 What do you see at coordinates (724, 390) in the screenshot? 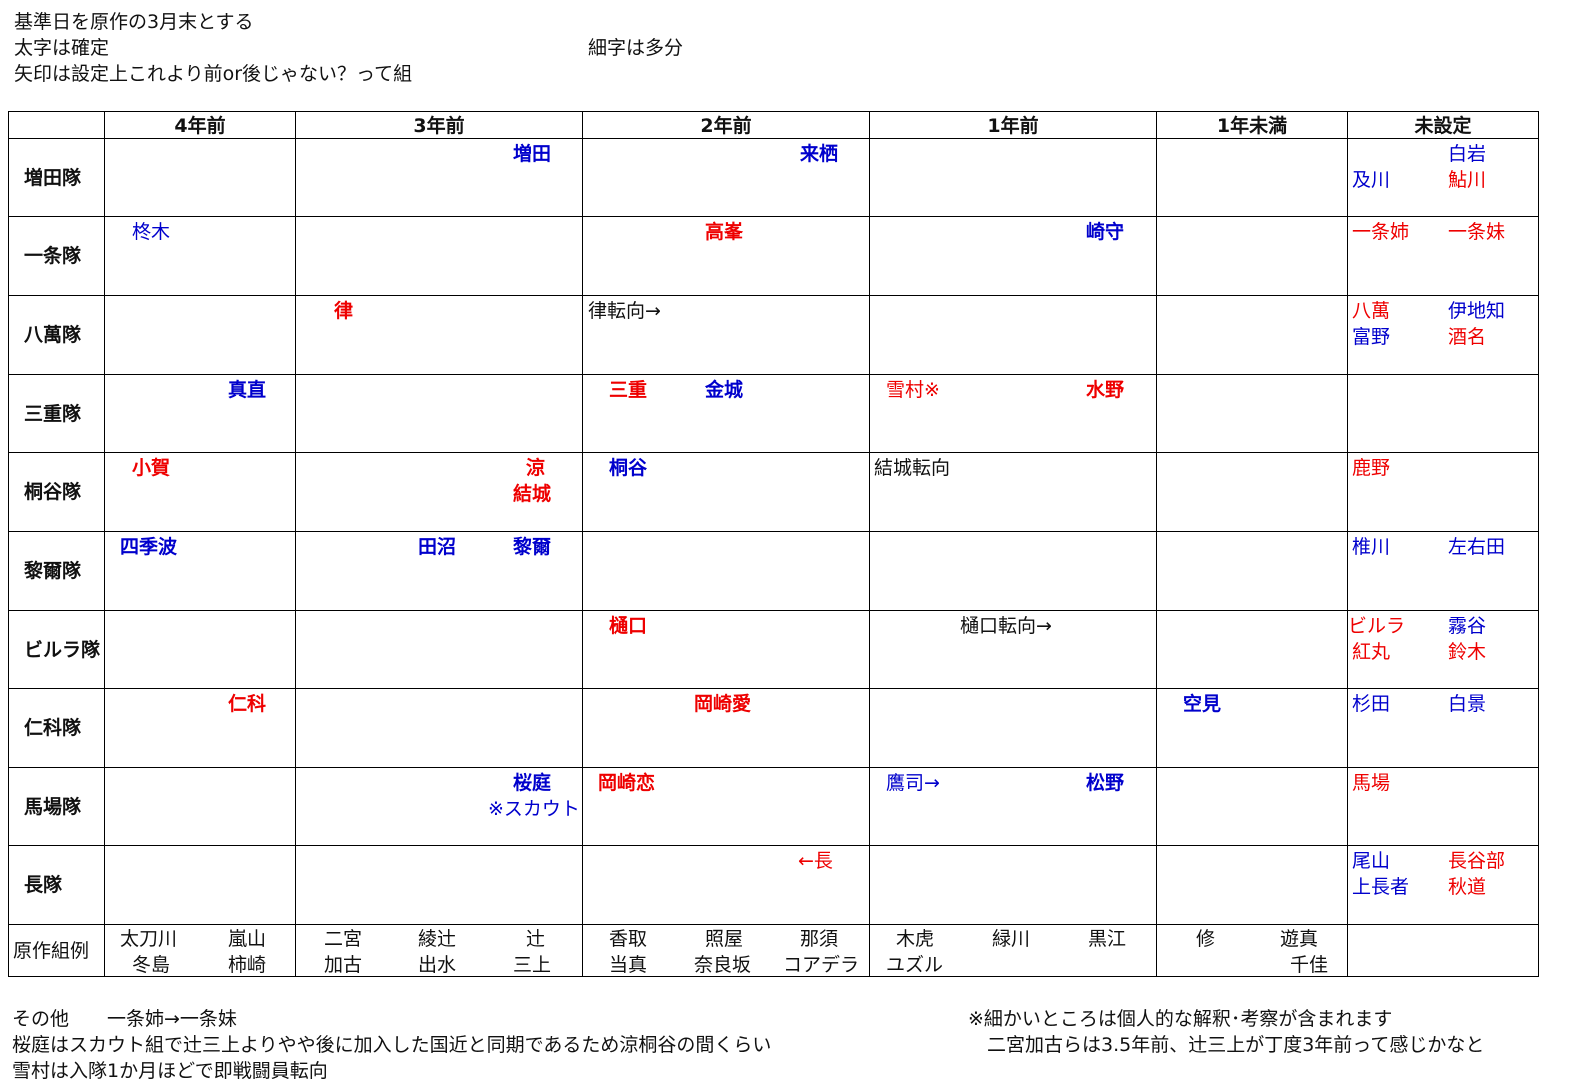
I see `member-name: 金城` at bounding box center [724, 390].